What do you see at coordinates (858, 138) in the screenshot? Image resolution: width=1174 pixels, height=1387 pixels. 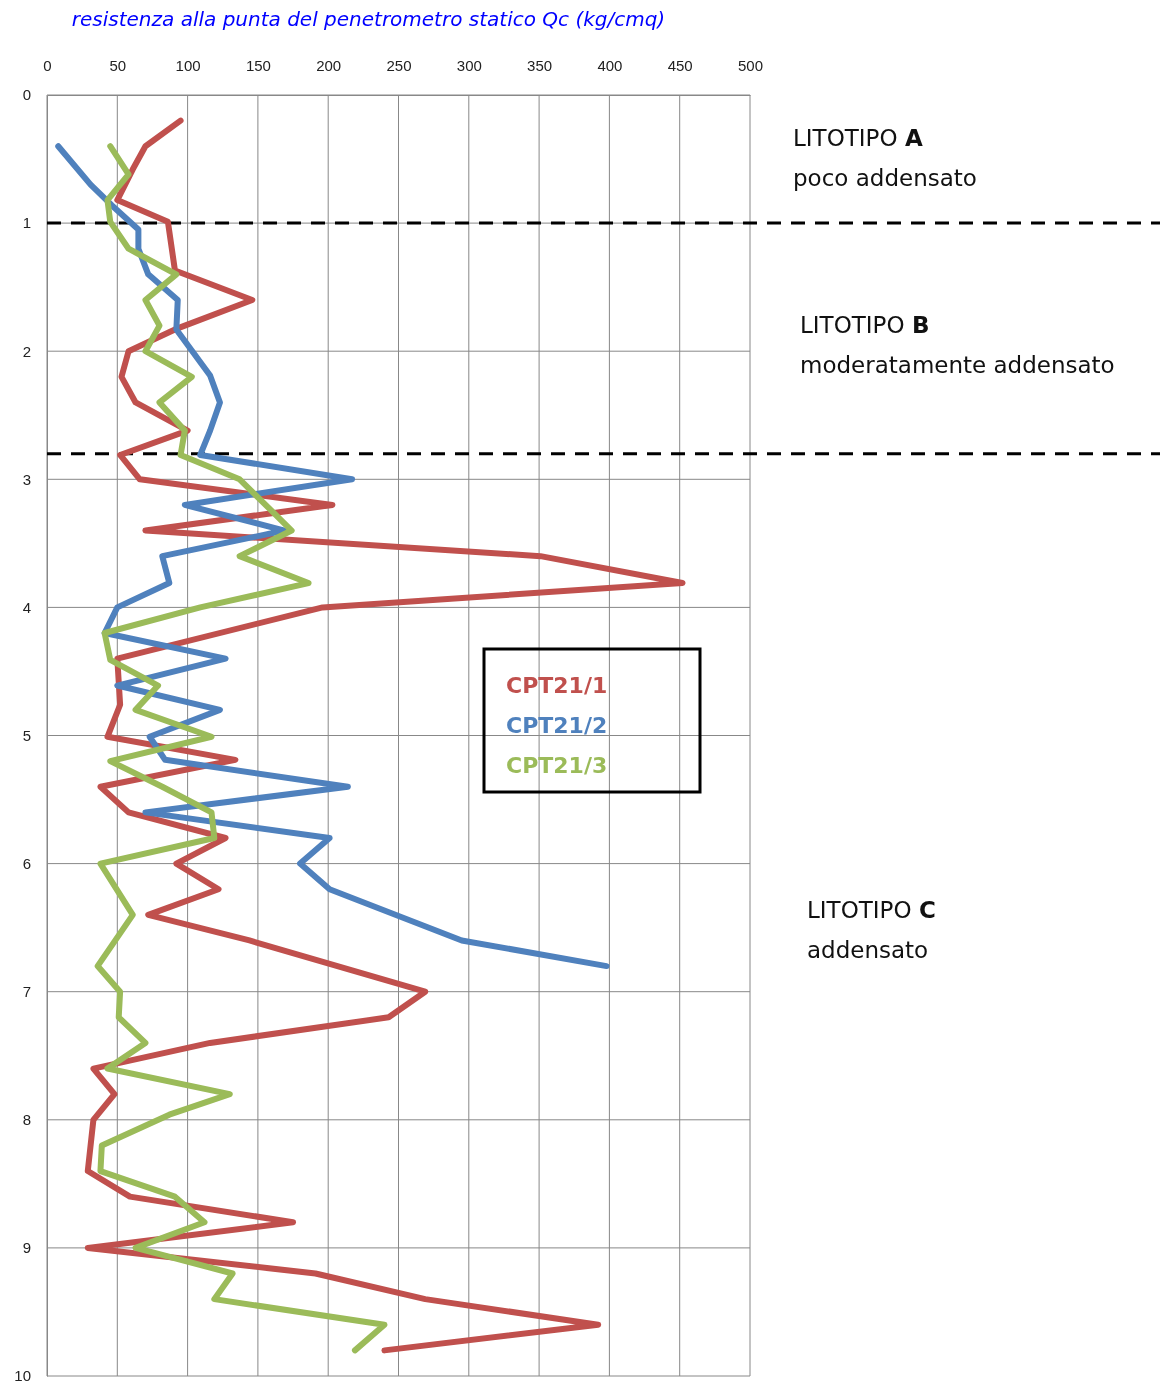 I see `text: LITOTIPO A` at bounding box center [858, 138].